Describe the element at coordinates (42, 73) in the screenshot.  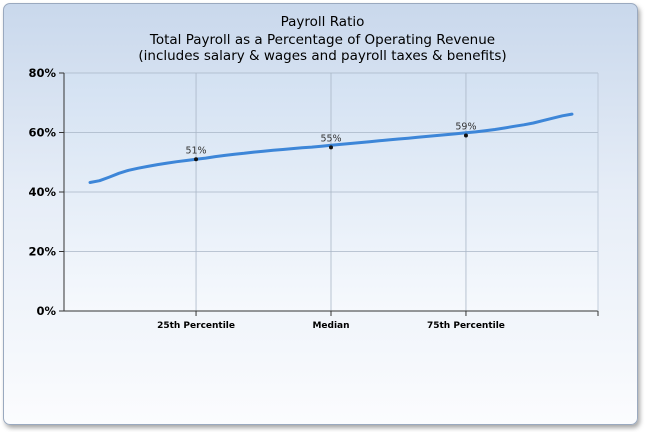
I see `y-tick-label: 80%` at that location.